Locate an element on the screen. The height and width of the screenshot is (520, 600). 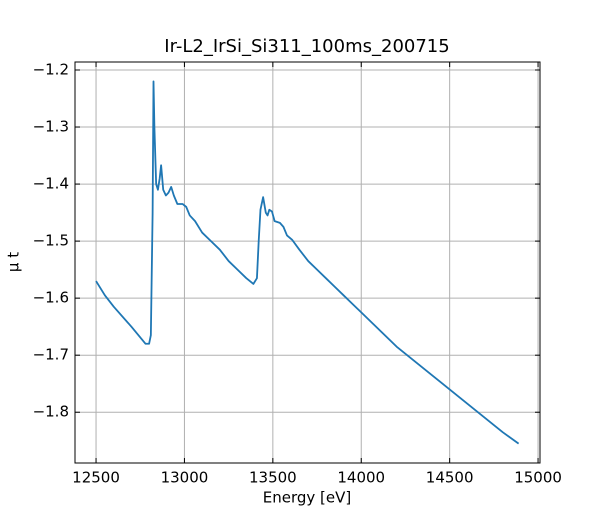
x-tick-label: 15000 is located at coordinates (538, 478).